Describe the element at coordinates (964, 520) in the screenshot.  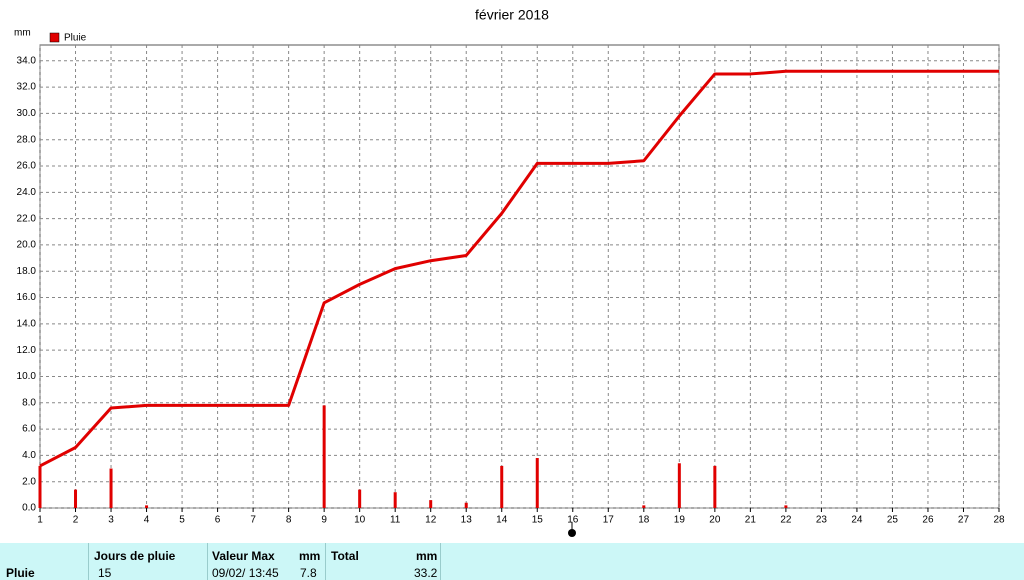
I see `x-tick-label: 27` at that location.